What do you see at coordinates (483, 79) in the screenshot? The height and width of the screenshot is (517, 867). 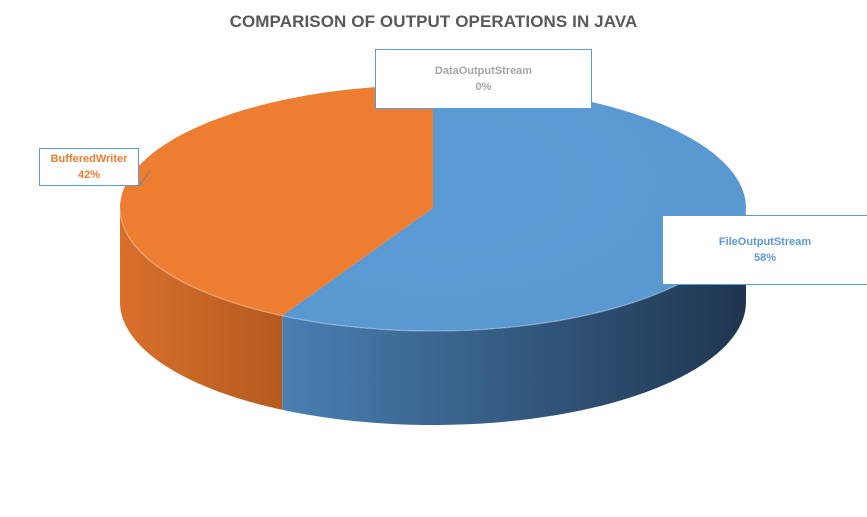 I see `data-label-dataoutputstream: DataOutputStream 0%` at bounding box center [483, 79].